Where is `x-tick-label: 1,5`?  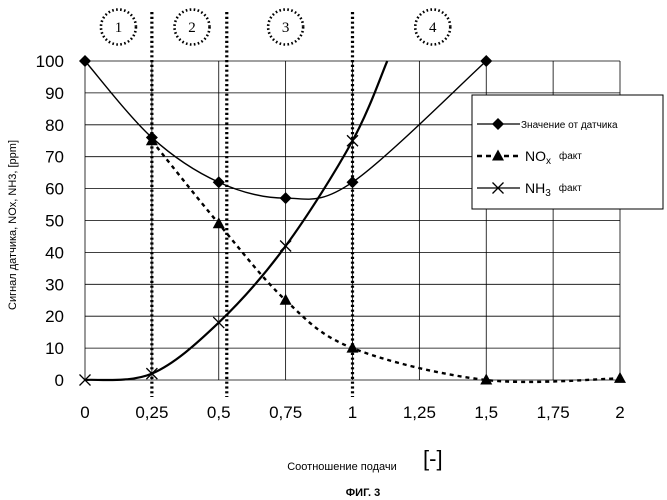 x-tick-label: 1,5 is located at coordinates (486, 412).